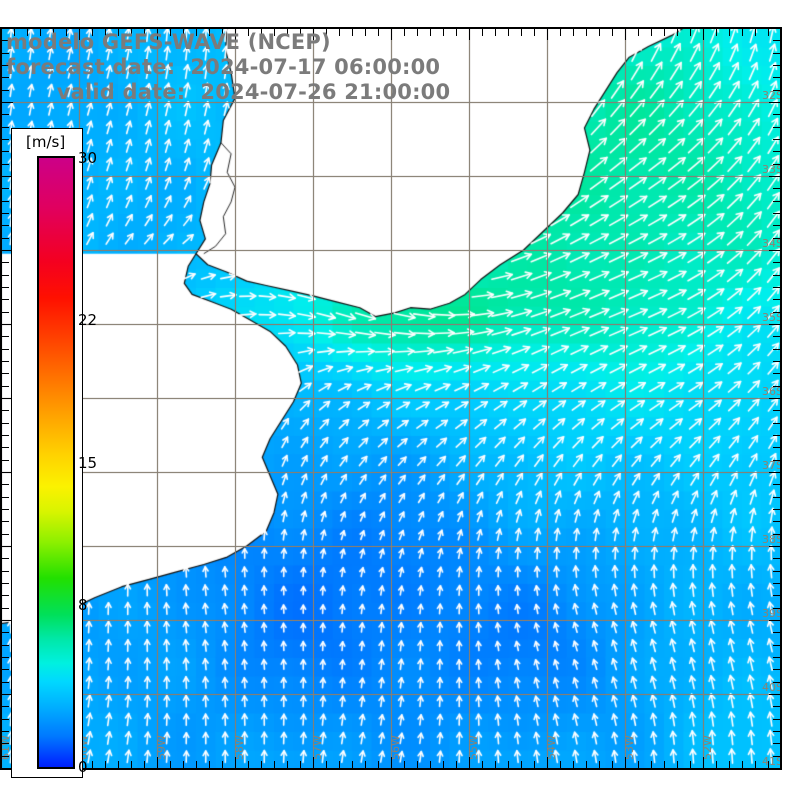 The image size is (800, 800). Describe the element at coordinates (54, 453) in the screenshot. I see `colorbar-panel: [m/s] 30 22 15 8 0` at that location.